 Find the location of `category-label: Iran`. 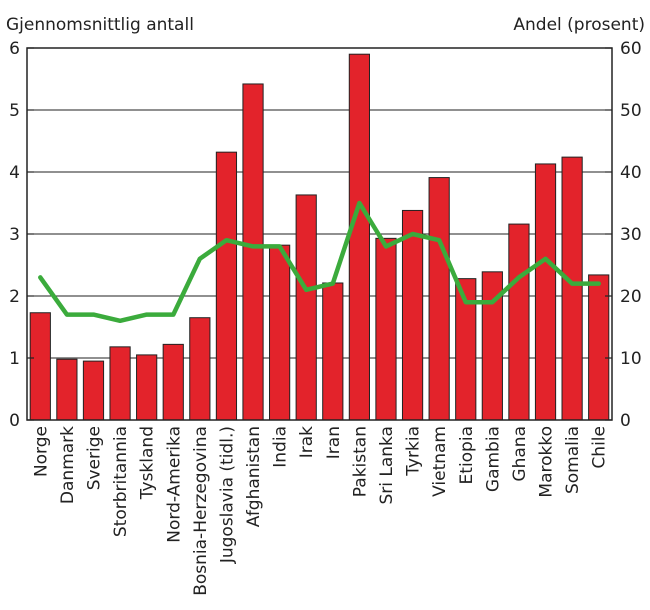

category-label: Iran is located at coordinates (334, 442).